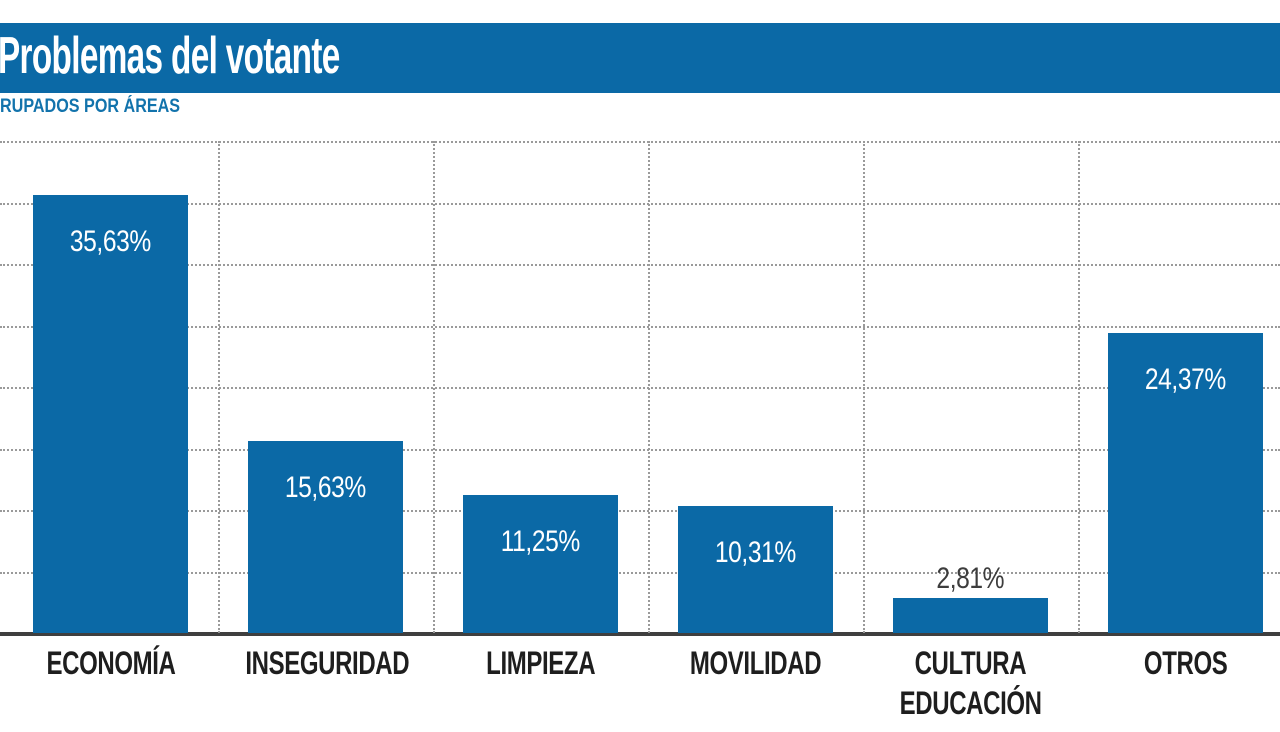  I want to click on category-label-otros: OTROS, so click(1179, 663).